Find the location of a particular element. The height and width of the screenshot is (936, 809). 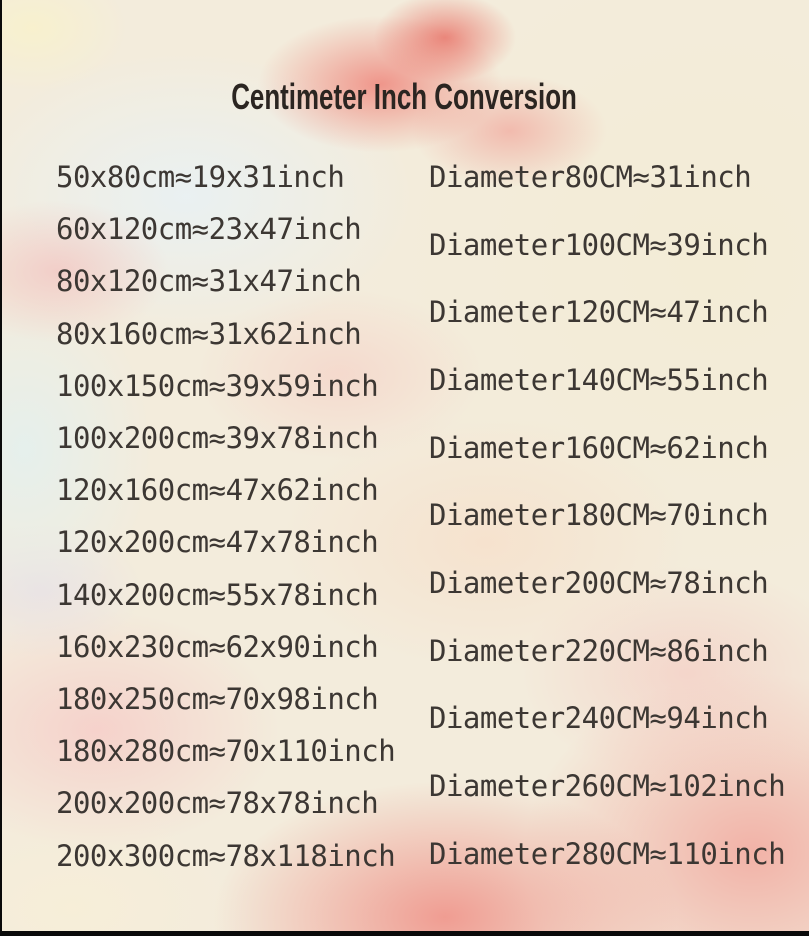

size-row: 120x200cm≈47x78inch is located at coordinates (217, 542).